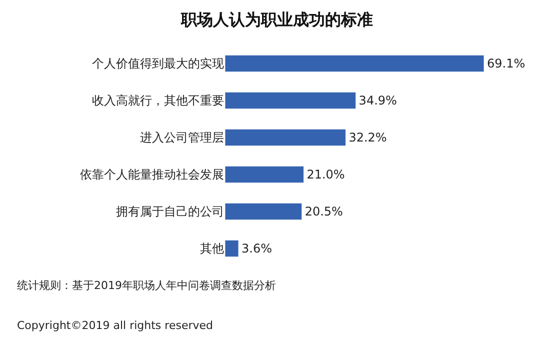 Image resolution: width=554 pixels, height=342 pixels. Describe the element at coordinates (158, 101) in the screenshot. I see `y-tick-label: 收入高就行，其他不重要` at that location.